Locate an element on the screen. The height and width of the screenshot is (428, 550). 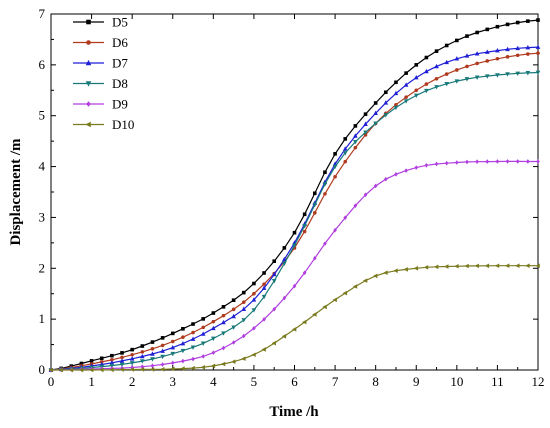
x-axis-title: Time /h is located at coordinates (294, 412).